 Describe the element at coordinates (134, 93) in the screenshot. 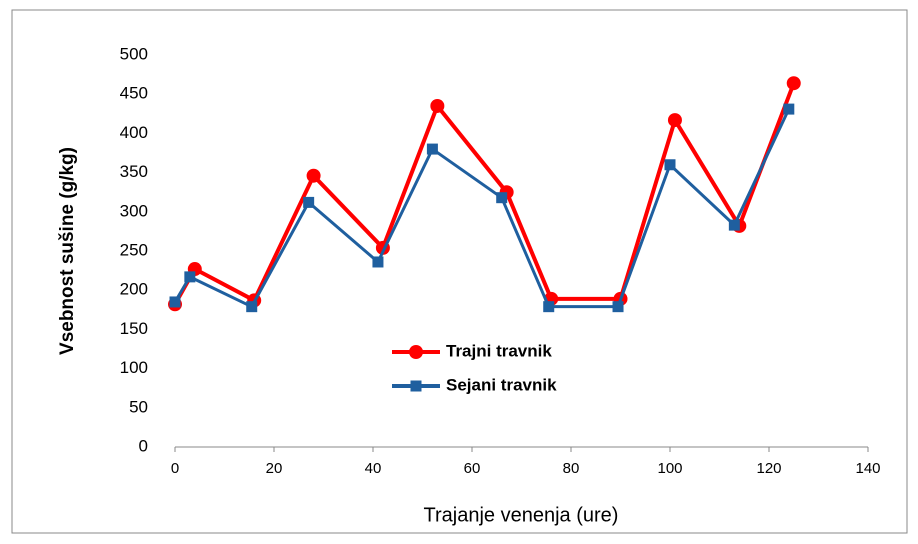

I see `y-tick-label: 450` at that location.